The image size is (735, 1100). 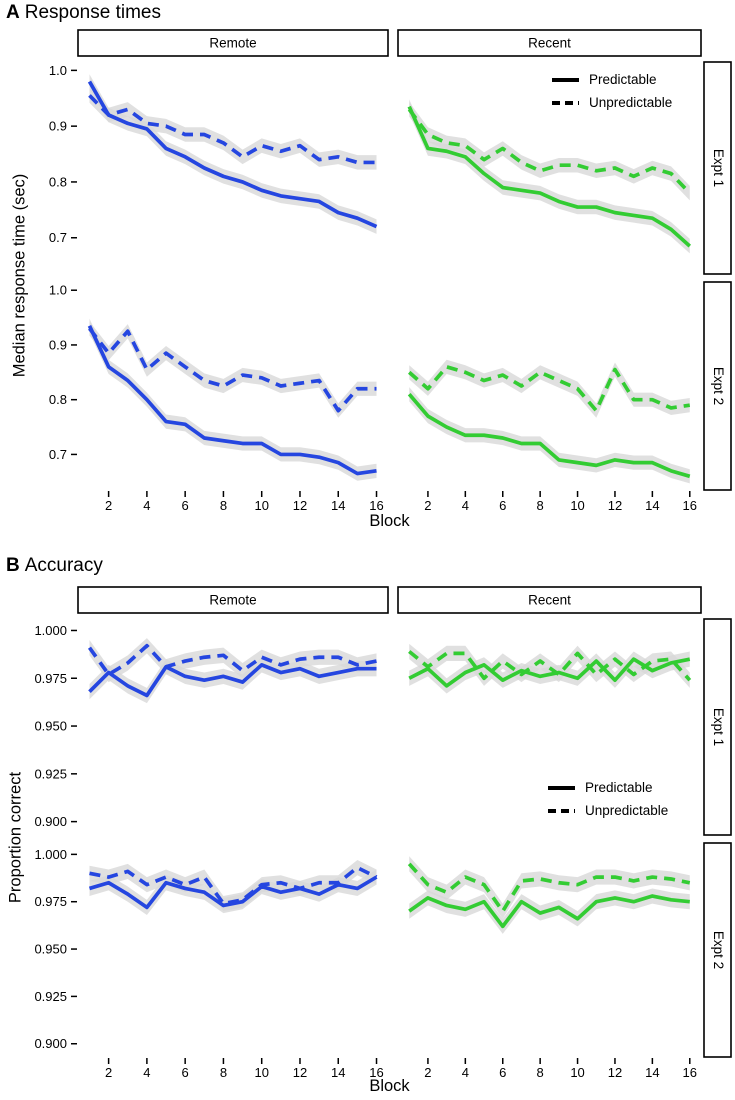 What do you see at coordinates (13, 565) in the screenshot?
I see `panel-b-letter: B` at bounding box center [13, 565].